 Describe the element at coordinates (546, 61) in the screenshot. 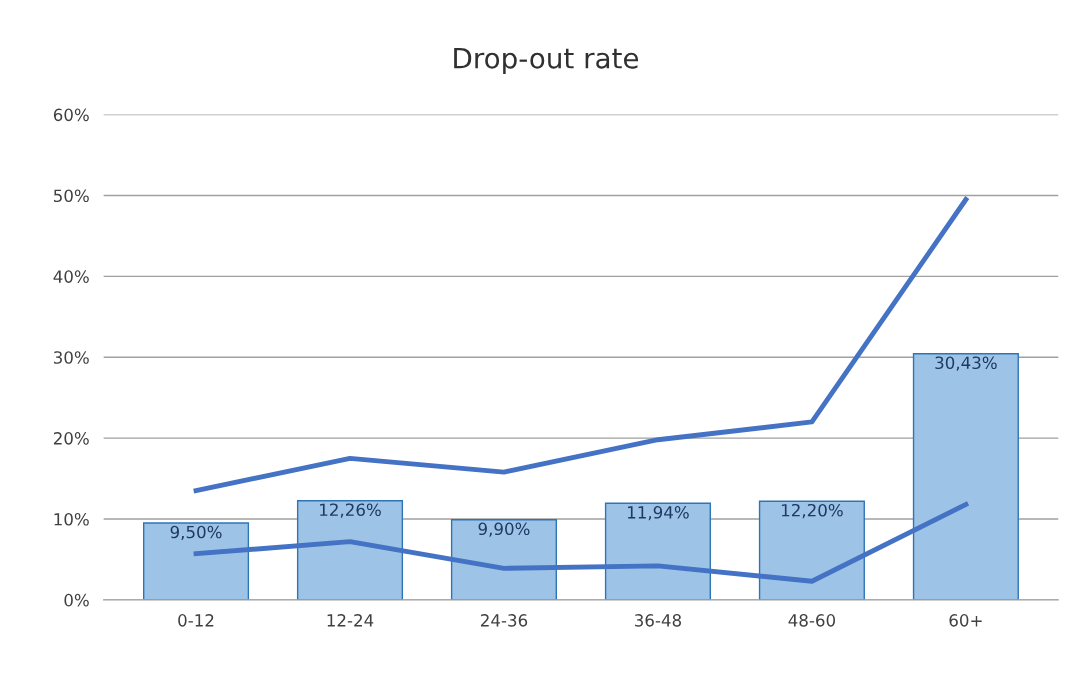

I see `chart-title: Drop-out rate` at that location.